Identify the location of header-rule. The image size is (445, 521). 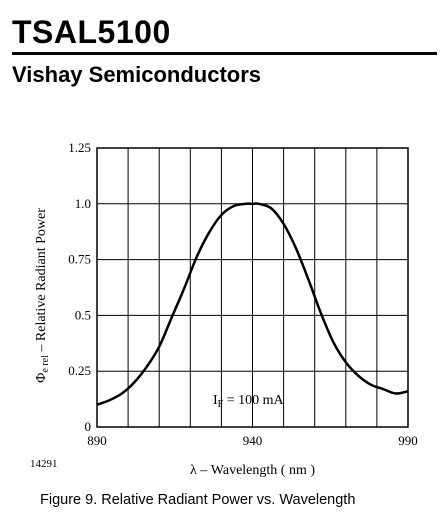
(224, 53).